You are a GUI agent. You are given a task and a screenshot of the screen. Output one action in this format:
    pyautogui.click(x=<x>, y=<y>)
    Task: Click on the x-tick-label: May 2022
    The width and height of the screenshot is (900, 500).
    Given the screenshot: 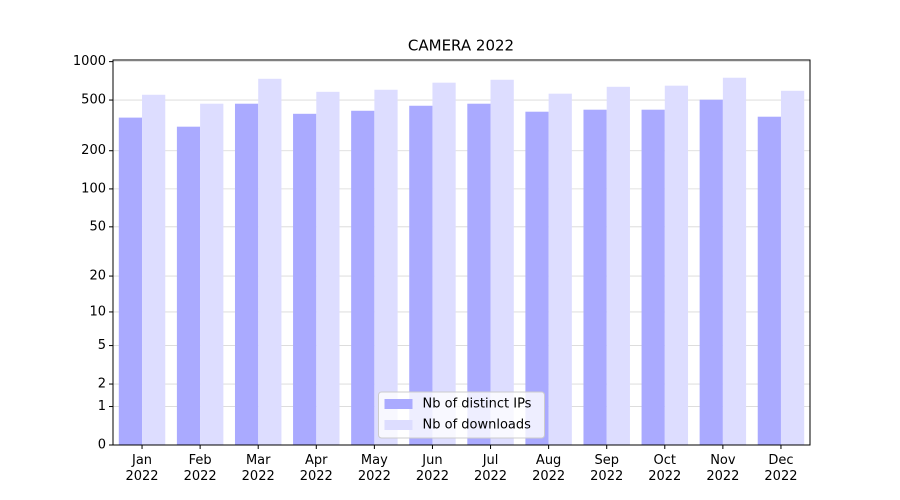 What is the action you would take?
    pyautogui.click(x=374, y=468)
    